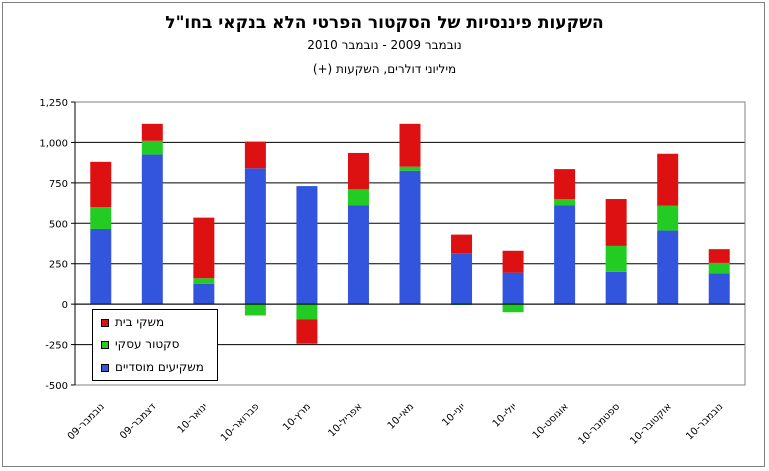 The height and width of the screenshot is (471, 769). What do you see at coordinates (401, 416) in the screenshot?
I see `x-tick-label: מאי-10` at bounding box center [401, 416].